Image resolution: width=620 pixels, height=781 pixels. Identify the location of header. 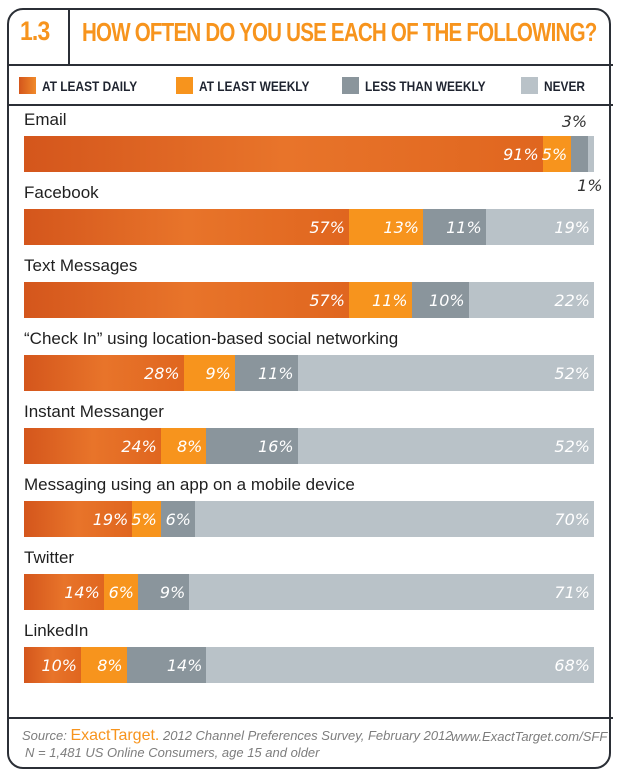
(310, 37).